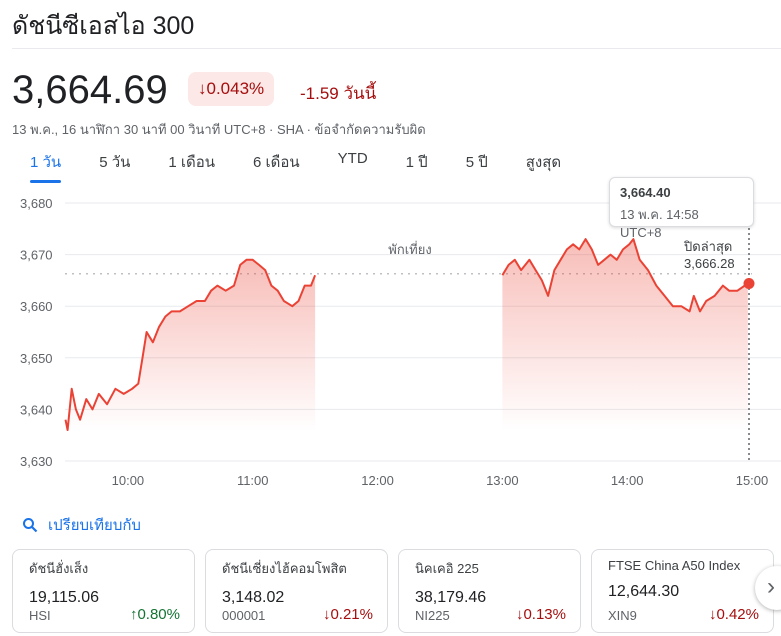 This screenshot has width=781, height=636. I want to click on card-symbol: NI225, so click(432, 615).